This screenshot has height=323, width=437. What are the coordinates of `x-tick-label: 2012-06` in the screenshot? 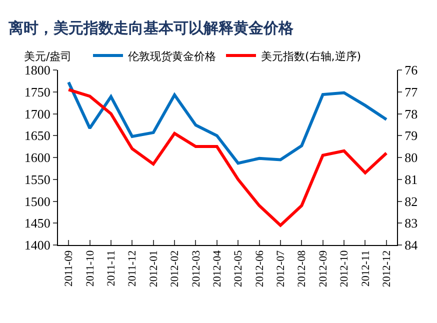 It's located at (260, 269).